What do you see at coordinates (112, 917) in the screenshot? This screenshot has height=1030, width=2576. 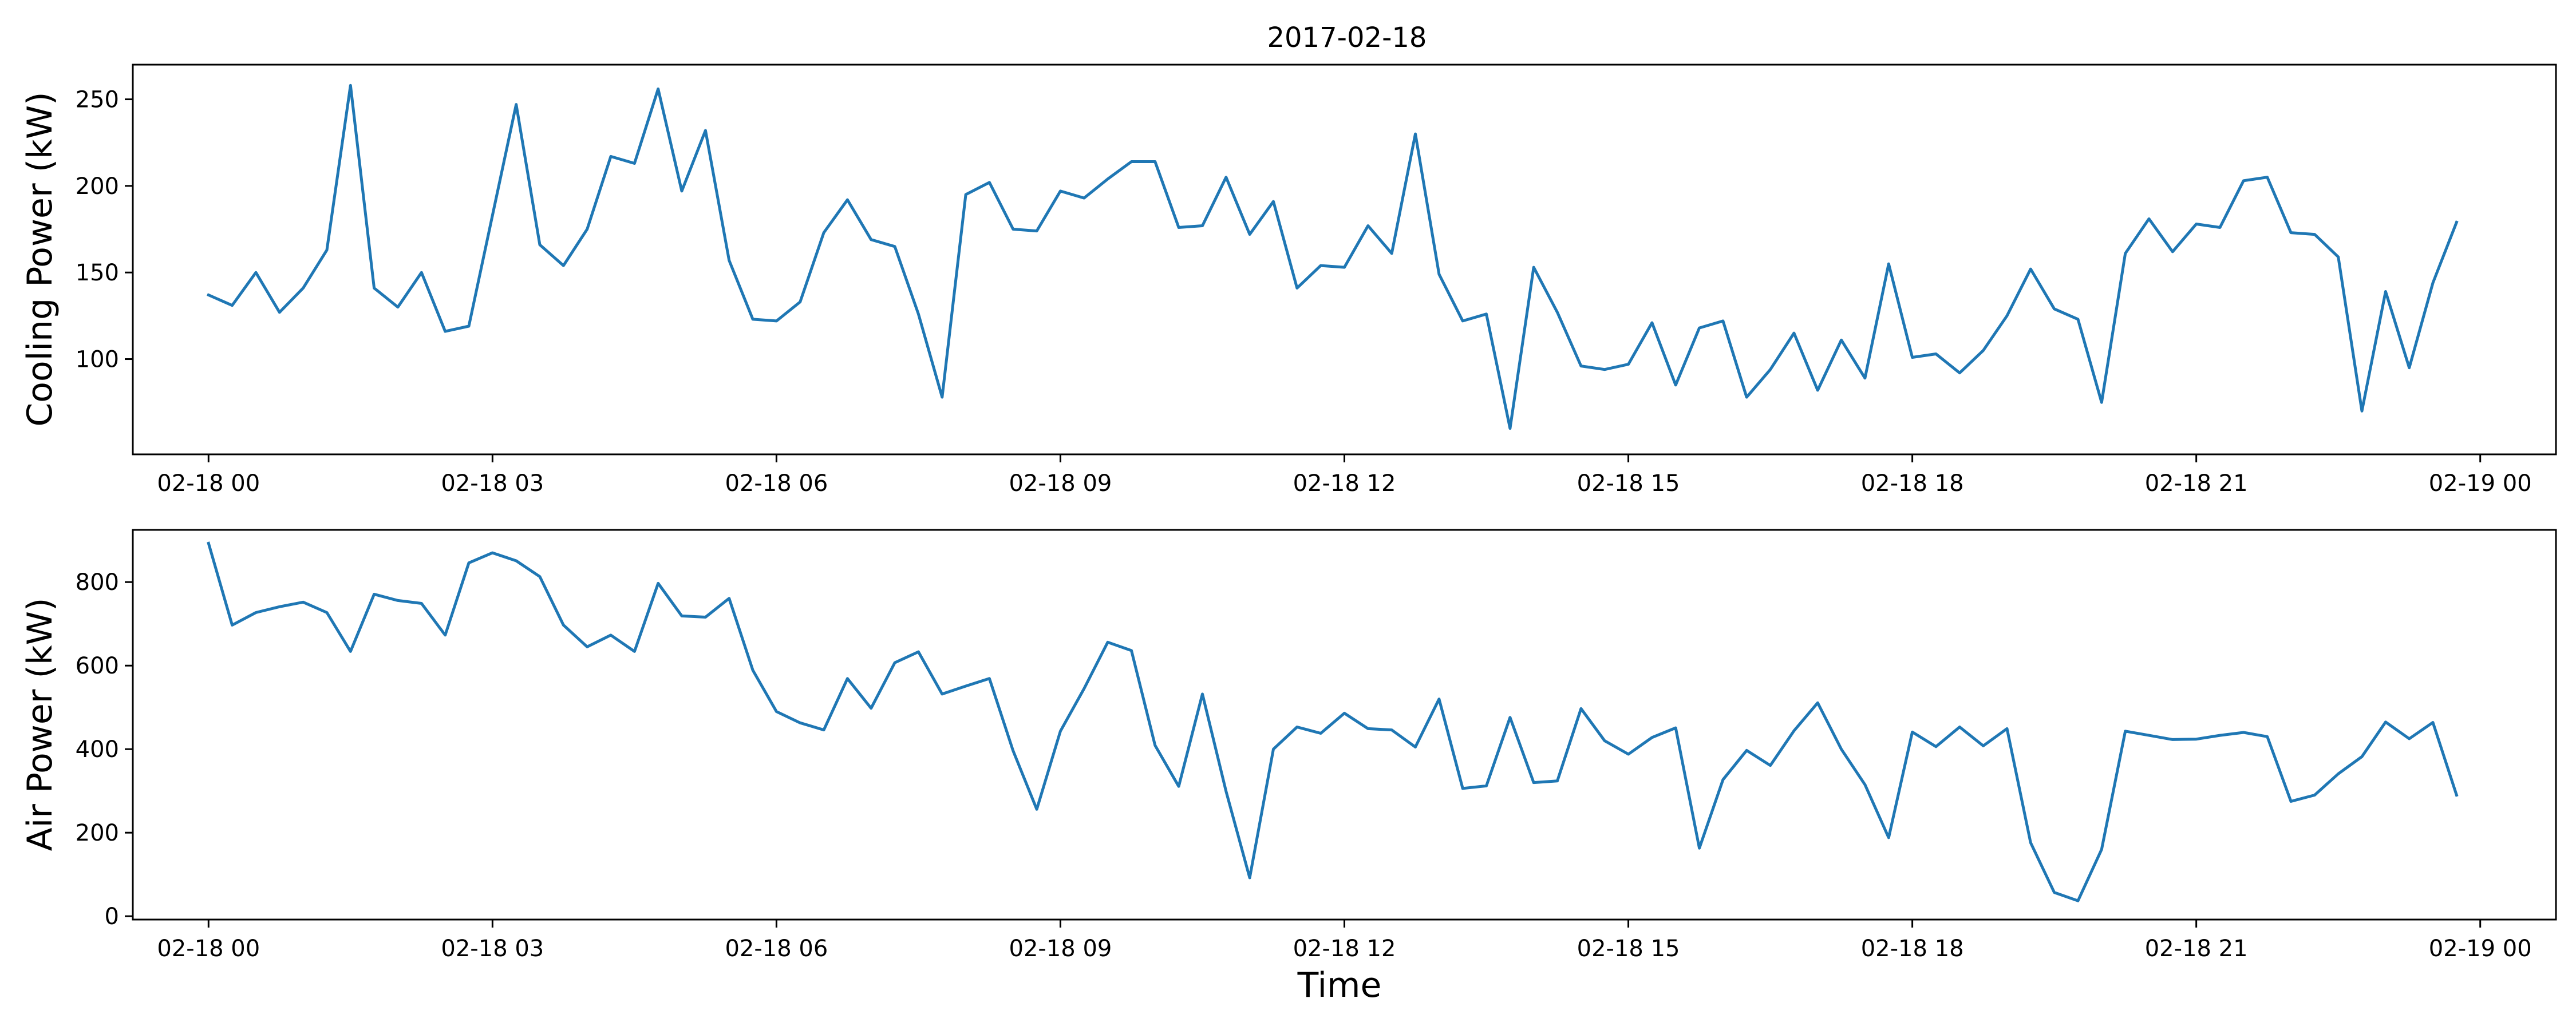 I see `y-tick-label: 0` at bounding box center [112, 917].